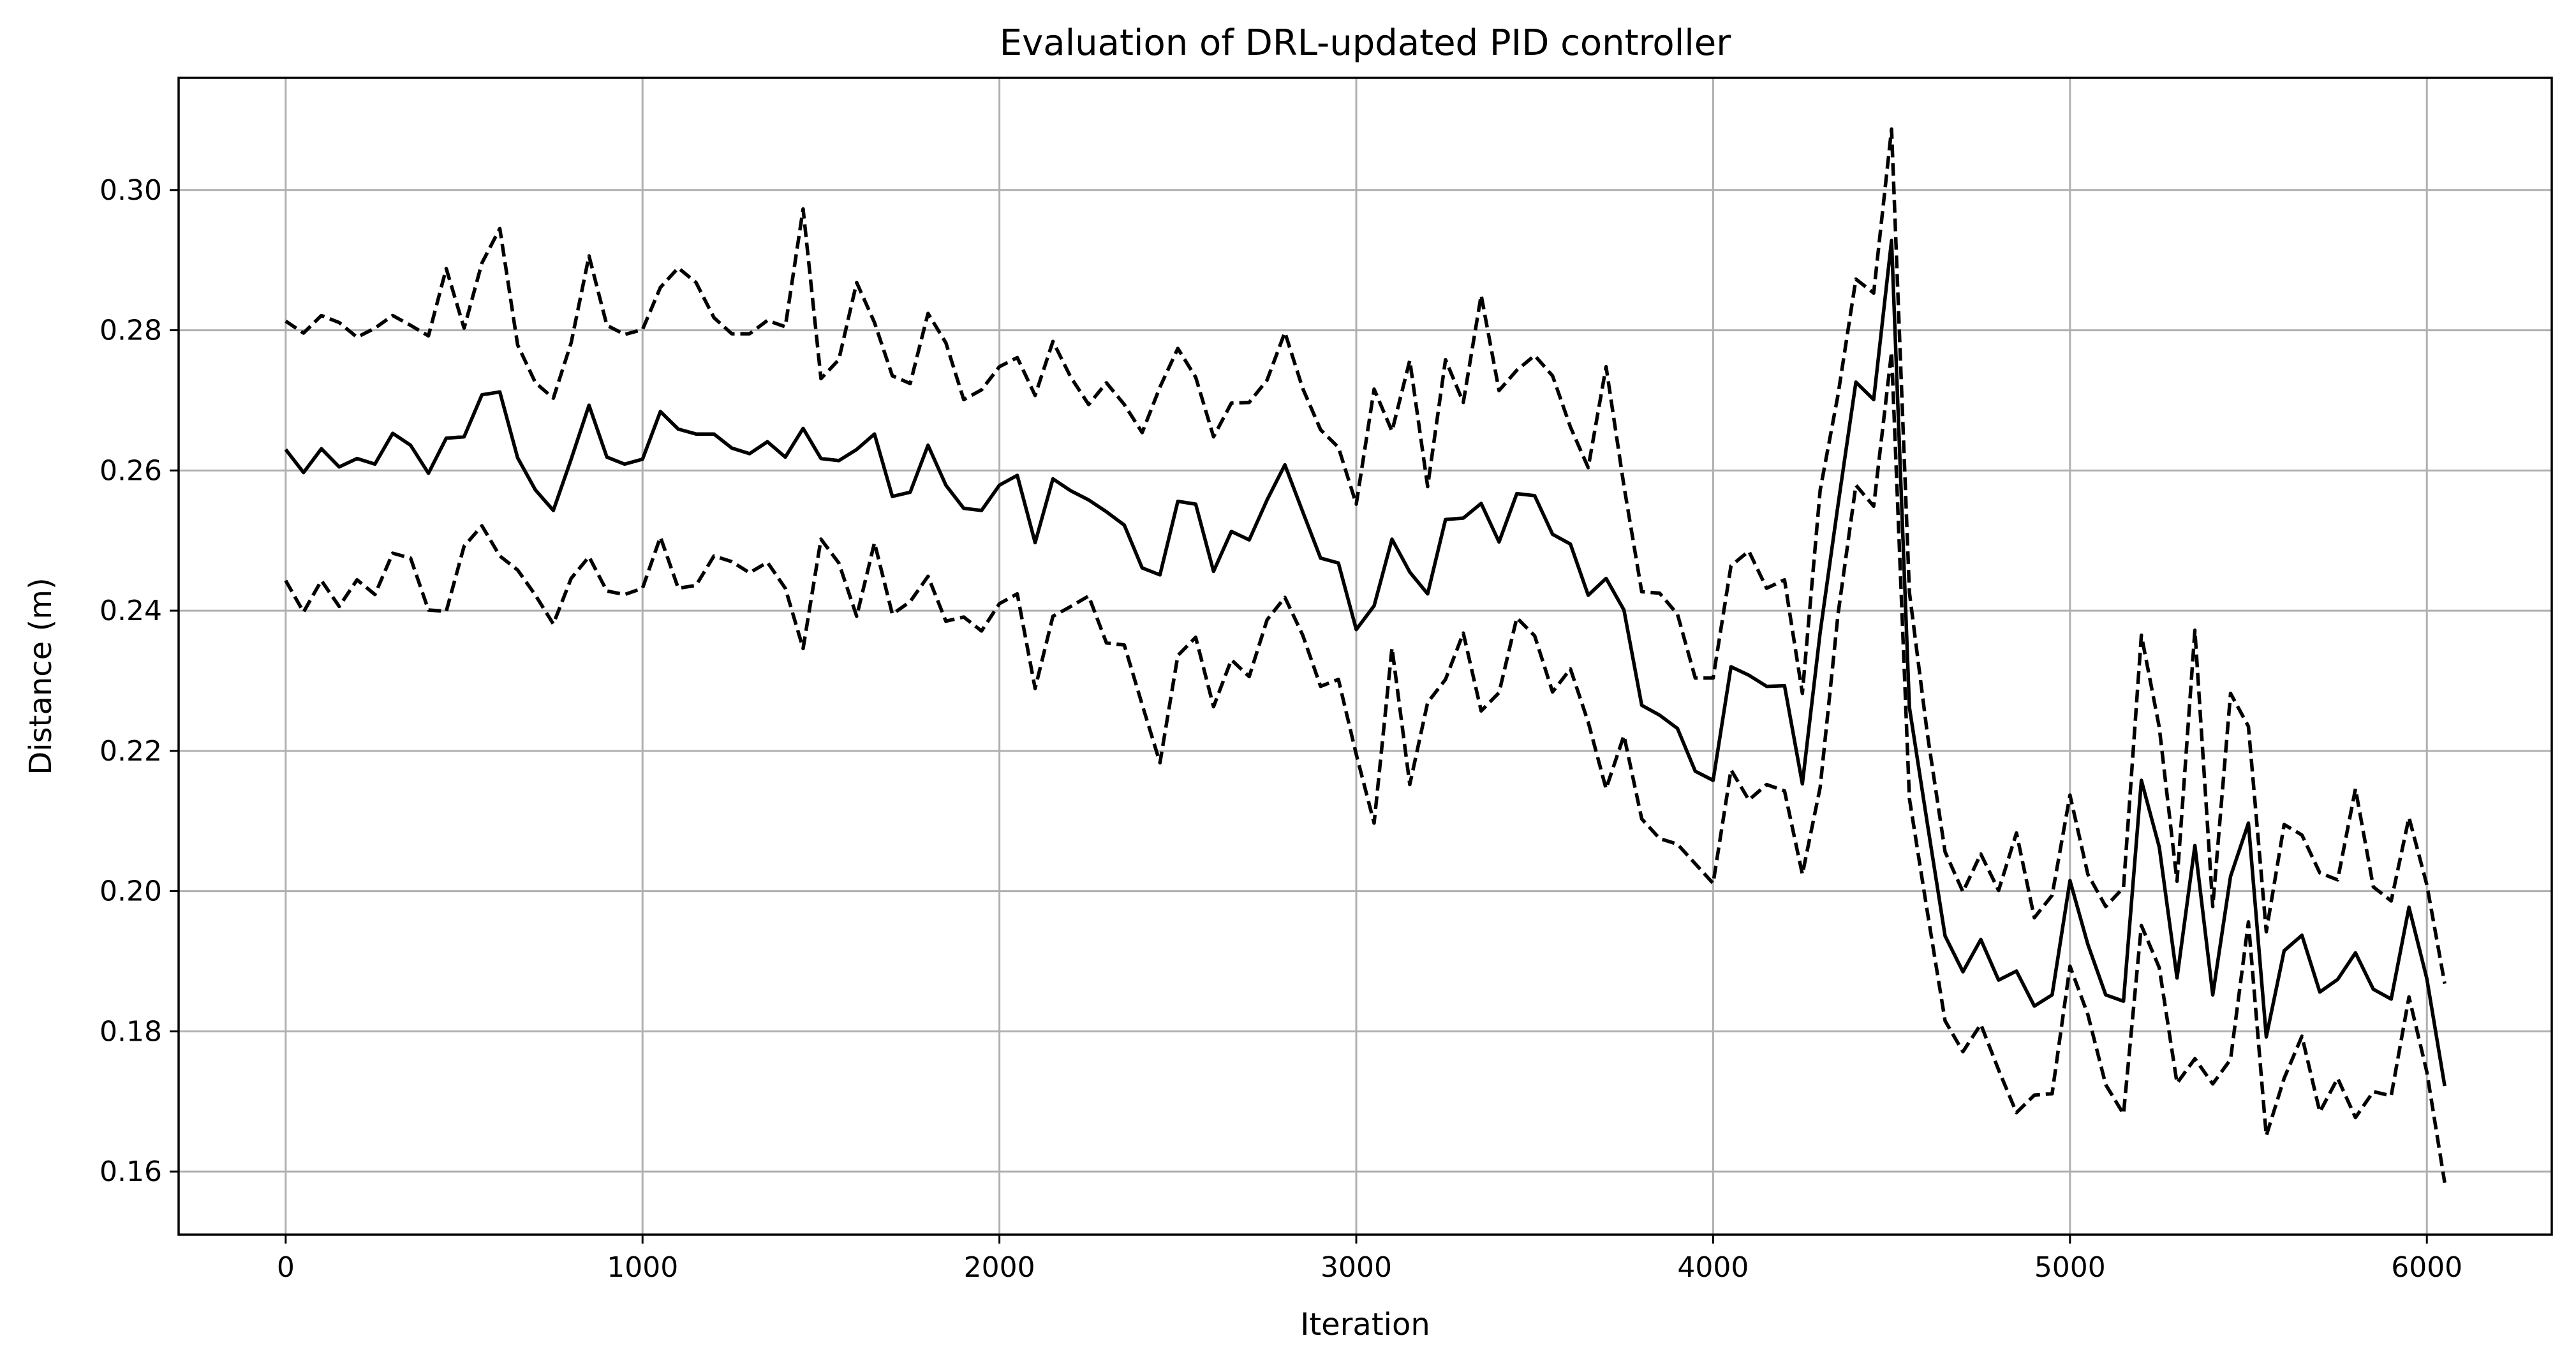  What do you see at coordinates (41, 676) in the screenshot?
I see `y-axis-label: Distance (m)` at bounding box center [41, 676].